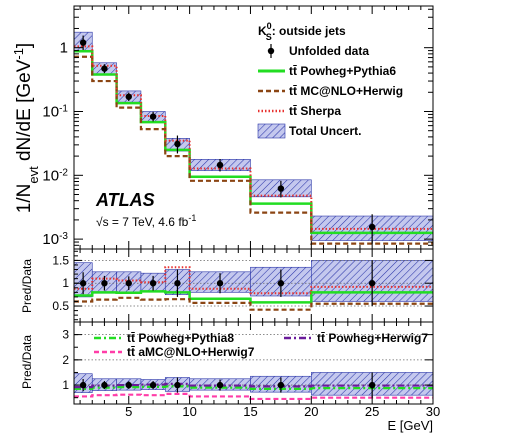  I want to click on x-tick-label-5: 30, so click(433, 411).